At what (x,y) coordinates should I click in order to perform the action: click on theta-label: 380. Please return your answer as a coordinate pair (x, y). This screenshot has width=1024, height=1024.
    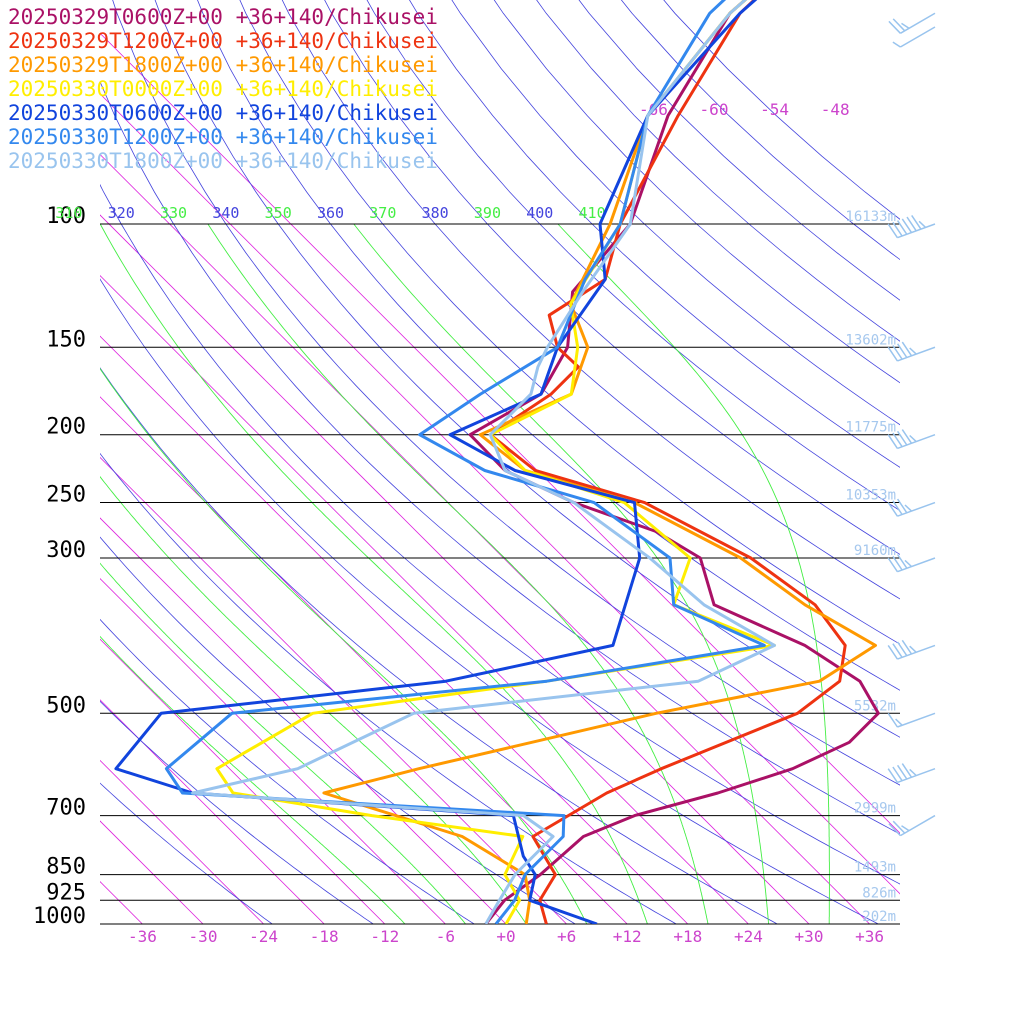
    Looking at the image, I should click on (435, 213).